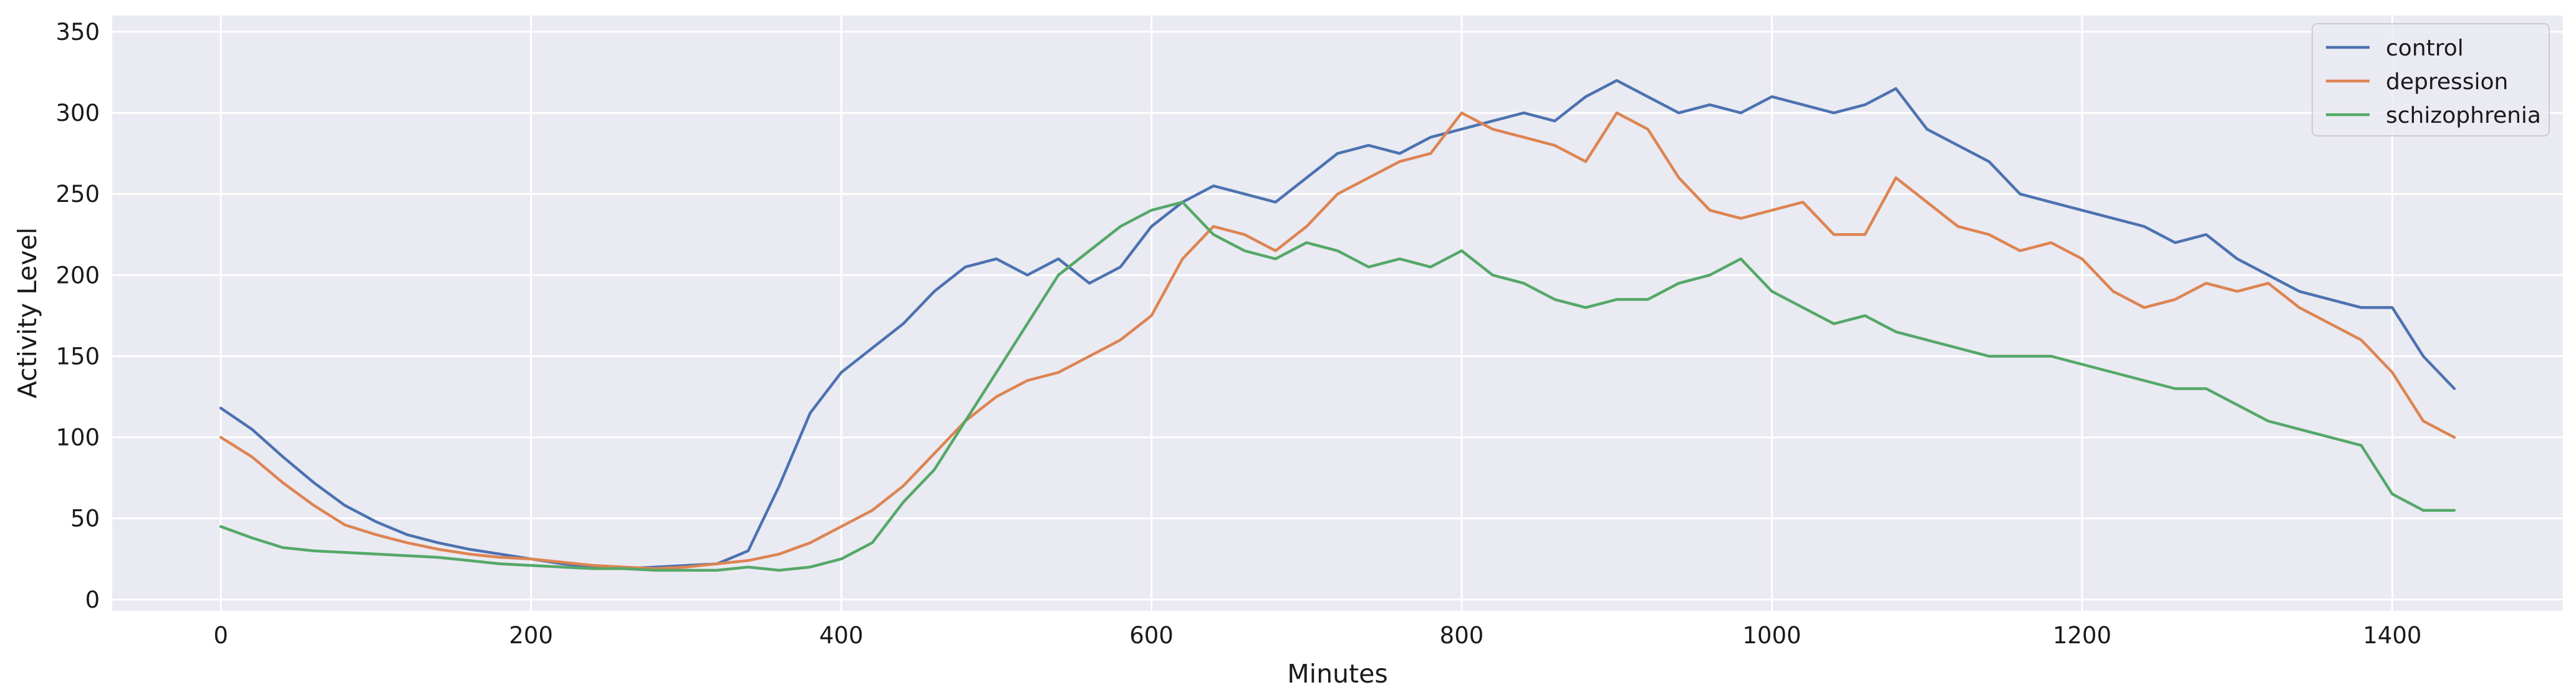 This screenshot has height=700, width=2576. Describe the element at coordinates (77, 275) in the screenshot. I see `y-tick-label-4: 200` at that location.